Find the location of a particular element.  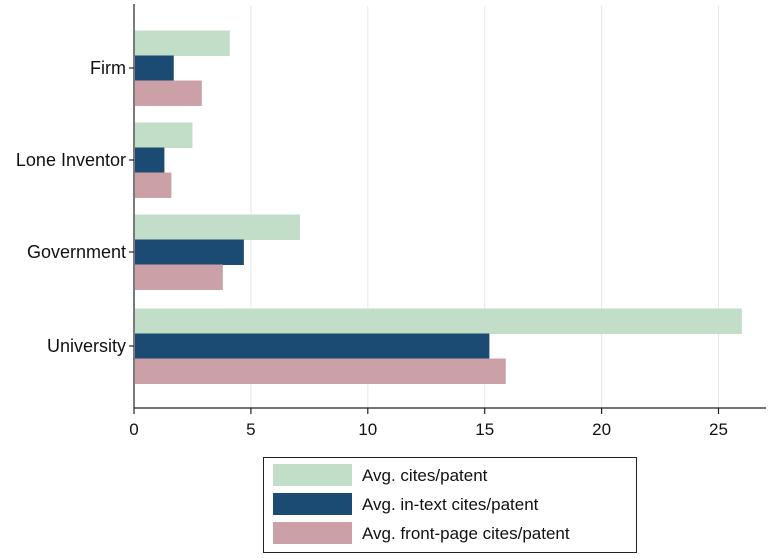

x-tick-label-15: 15 is located at coordinates (484, 429).